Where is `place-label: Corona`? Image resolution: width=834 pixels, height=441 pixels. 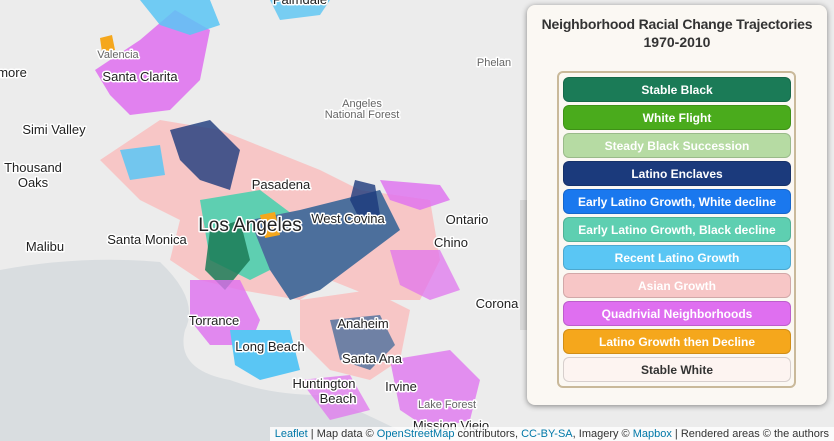
place-label: Corona is located at coordinates (497, 303).